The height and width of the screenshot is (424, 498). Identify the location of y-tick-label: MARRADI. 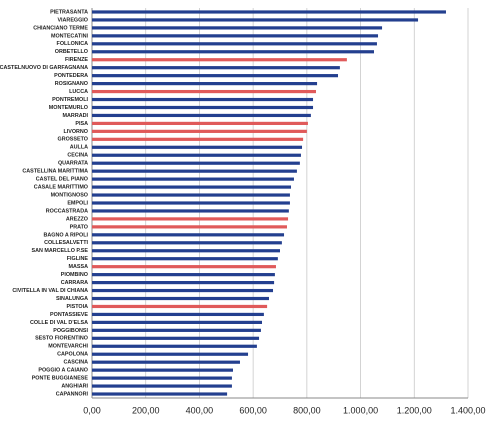
(76, 116).